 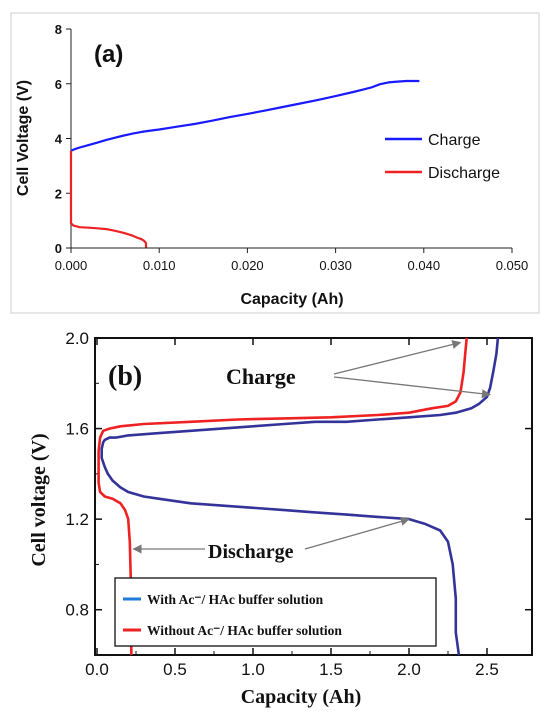 I want to click on panel-a-label: (a), so click(x=108, y=54).